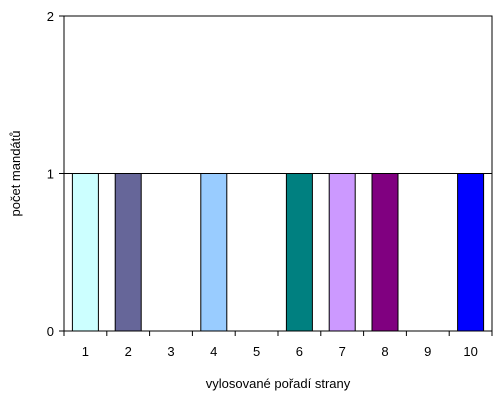 This screenshot has width=495, height=396. What do you see at coordinates (128, 351) in the screenshot?
I see `x-tick-label: 2` at bounding box center [128, 351].